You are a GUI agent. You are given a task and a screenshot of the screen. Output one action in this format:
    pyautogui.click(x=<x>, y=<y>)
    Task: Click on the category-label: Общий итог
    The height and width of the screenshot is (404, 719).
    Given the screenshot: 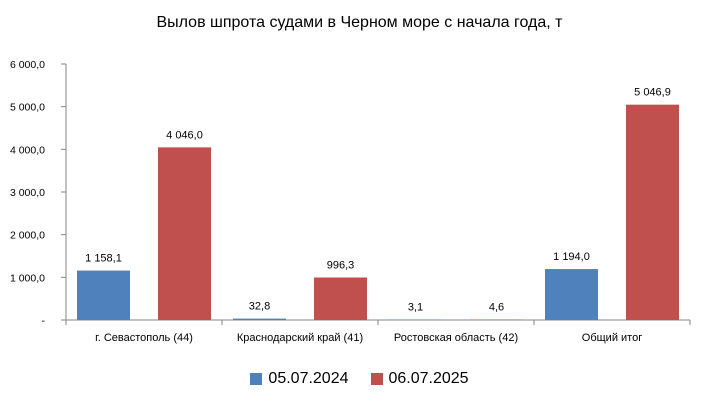 What is the action you would take?
    pyautogui.click(x=612, y=338)
    